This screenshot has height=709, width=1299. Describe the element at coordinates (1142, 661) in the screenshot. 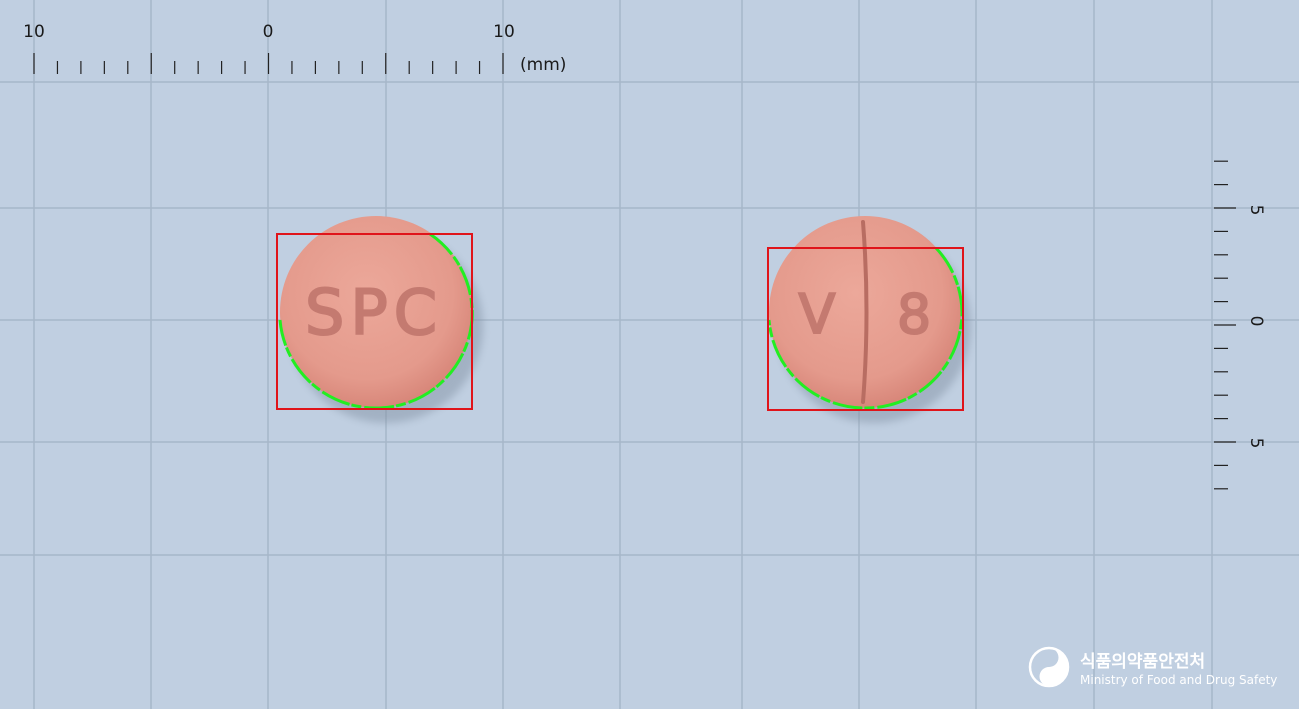

I see `mfds-logo-korean: 식품의약품안전처` at that location.